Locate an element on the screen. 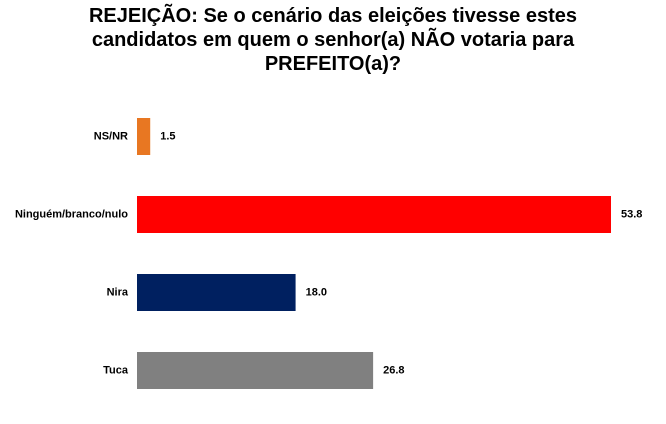  value-label: 53.8 is located at coordinates (631, 214).